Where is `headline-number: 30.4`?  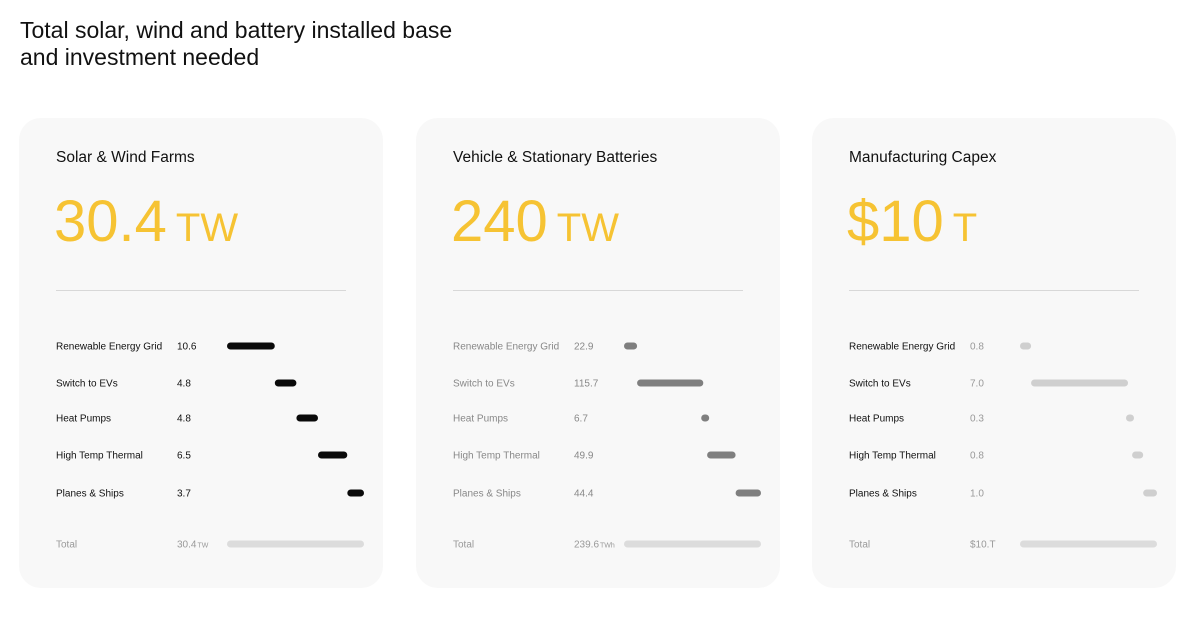
headline-number: 30.4 is located at coordinates (110, 221).